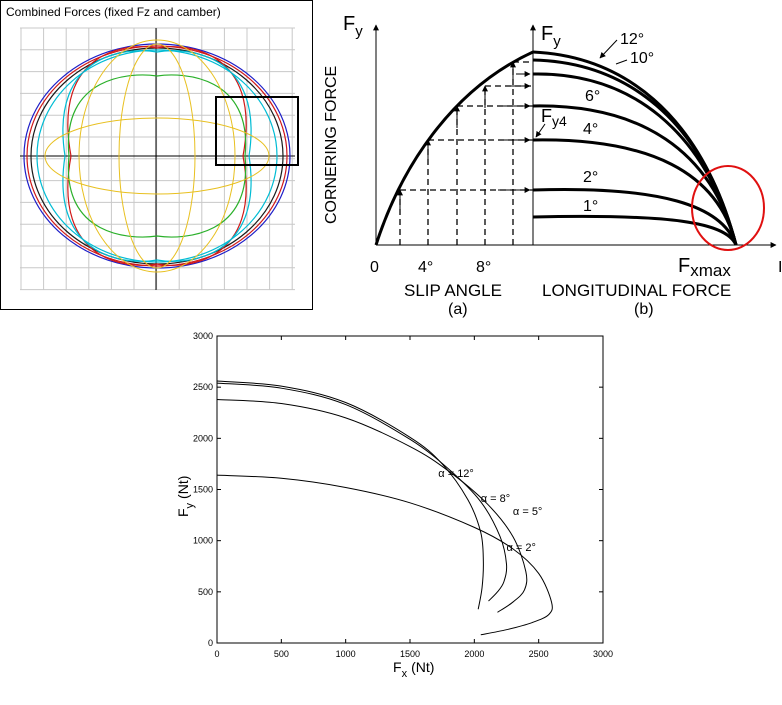  What do you see at coordinates (495, 499) in the screenshot?
I see `series-label-2: α = 8°` at bounding box center [495, 499].